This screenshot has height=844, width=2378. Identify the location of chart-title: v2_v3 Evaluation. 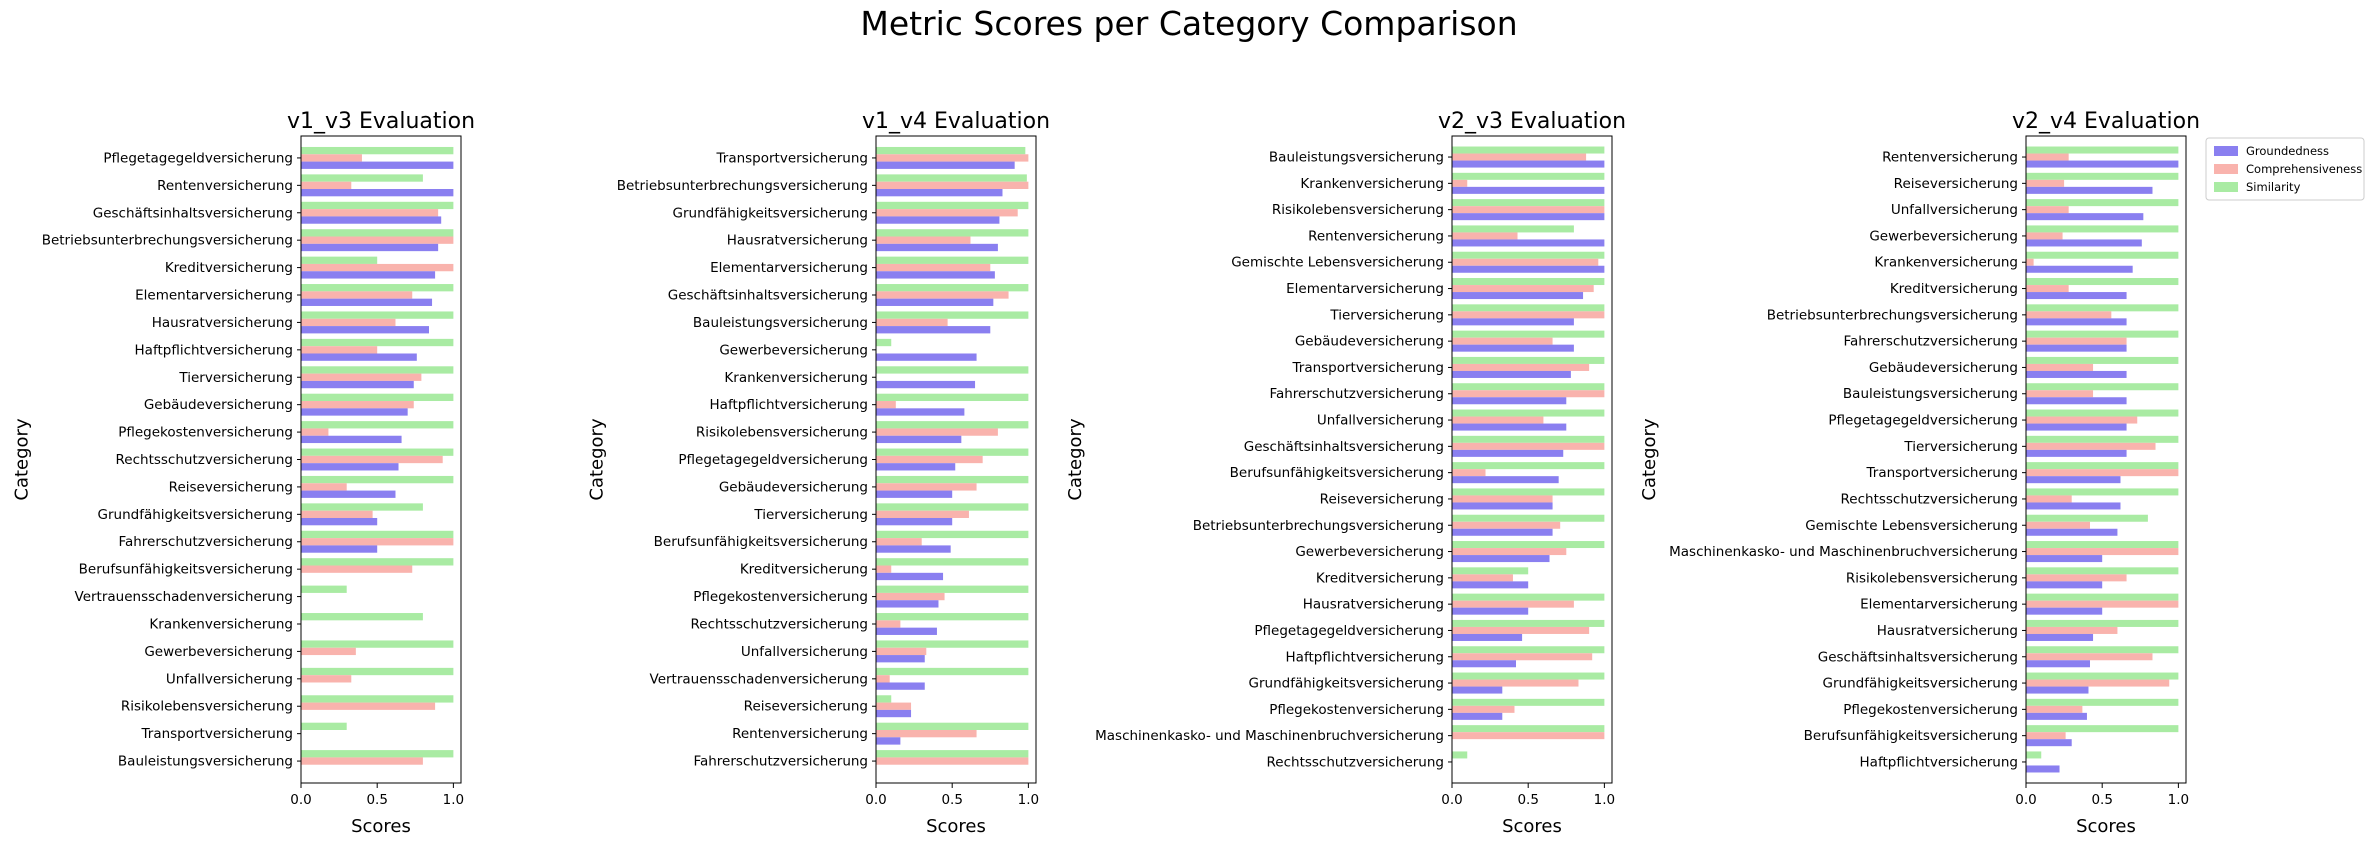
(1532, 121).